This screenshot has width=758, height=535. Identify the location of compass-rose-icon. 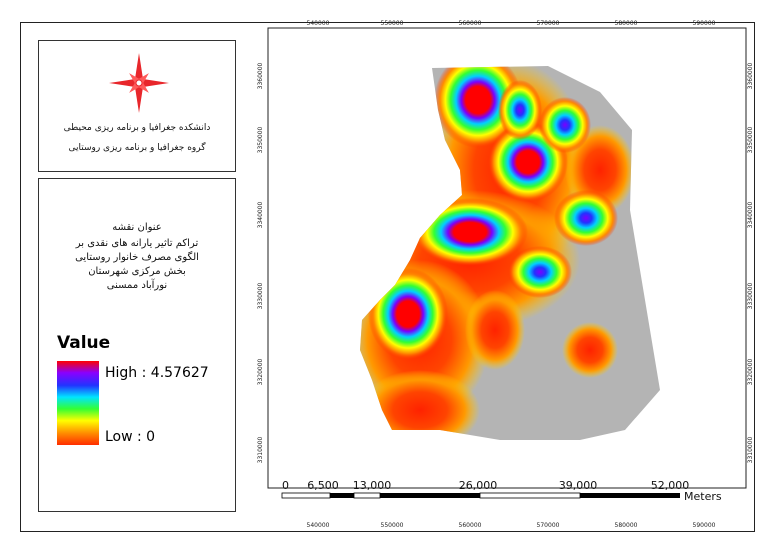
(139, 83).